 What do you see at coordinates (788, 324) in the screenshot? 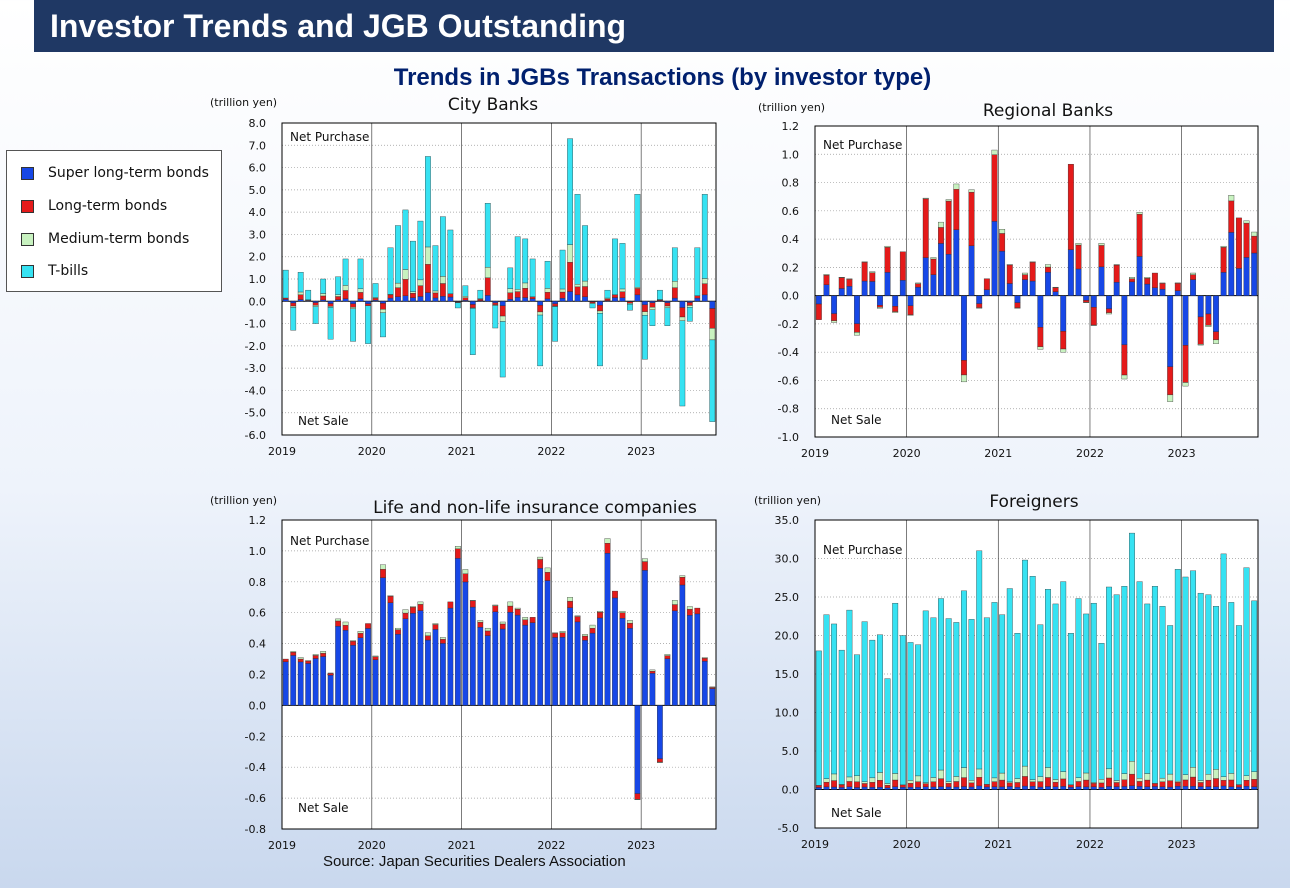
I see `y-tick-label-regional: -0.2` at bounding box center [788, 324].